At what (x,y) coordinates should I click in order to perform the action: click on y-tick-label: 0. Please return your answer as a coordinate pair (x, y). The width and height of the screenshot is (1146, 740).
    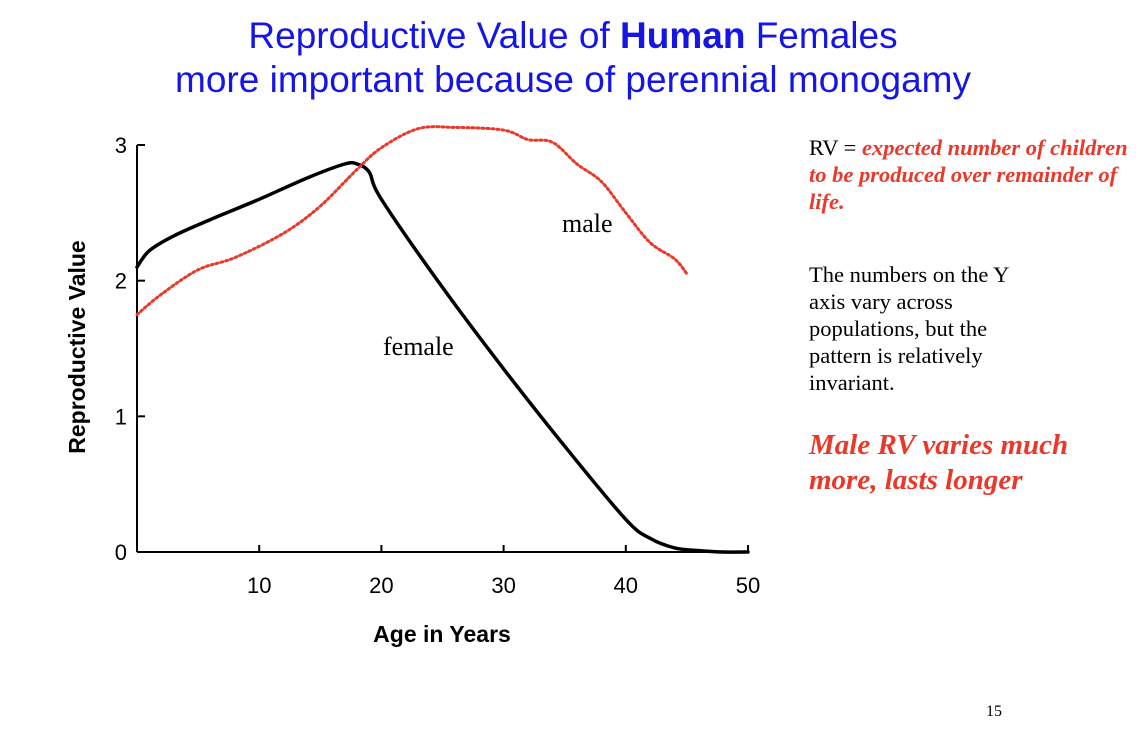
    Looking at the image, I should click on (121, 552).